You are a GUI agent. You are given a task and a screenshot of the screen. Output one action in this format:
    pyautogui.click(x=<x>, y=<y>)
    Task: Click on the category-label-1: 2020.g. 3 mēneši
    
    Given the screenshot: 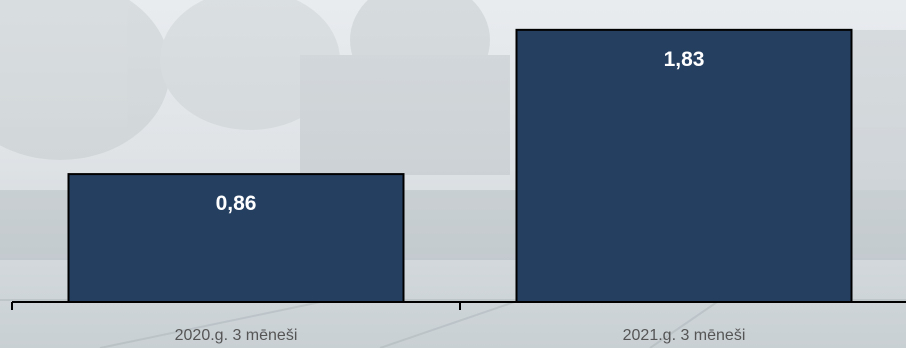 What is the action you would take?
    pyautogui.click(x=236, y=335)
    